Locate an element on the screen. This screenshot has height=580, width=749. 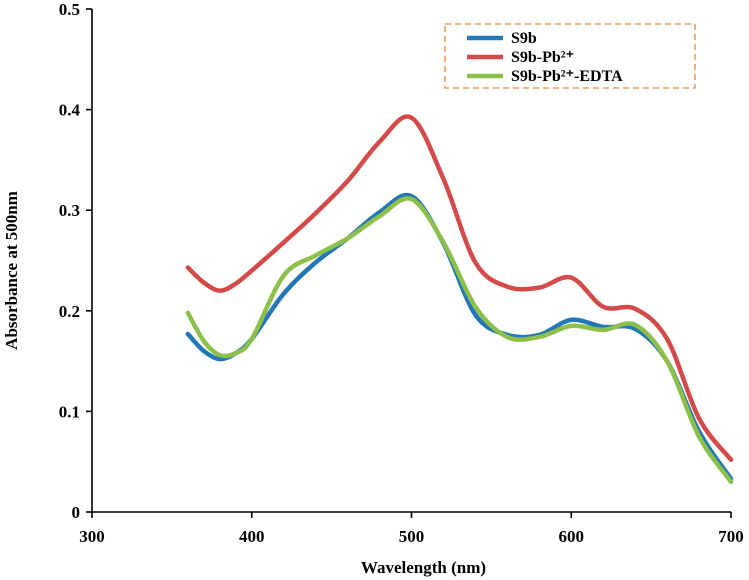
x-tick-label: 700 is located at coordinates (731, 536).